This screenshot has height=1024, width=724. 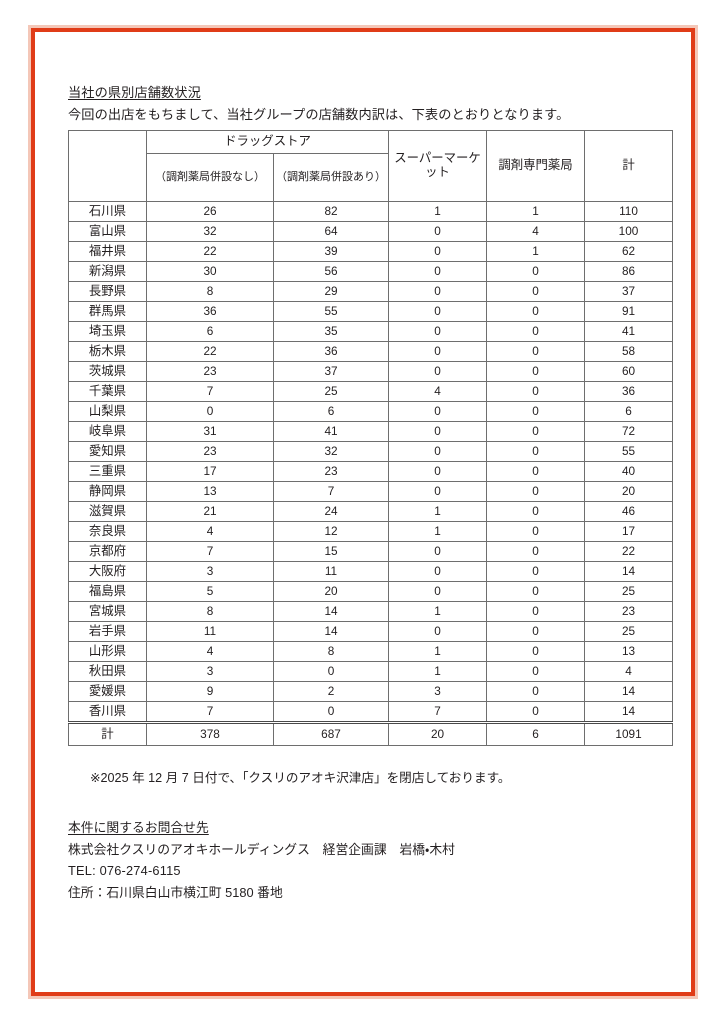 I want to click on cell-ds-yes: 2, so click(x=331, y=691).